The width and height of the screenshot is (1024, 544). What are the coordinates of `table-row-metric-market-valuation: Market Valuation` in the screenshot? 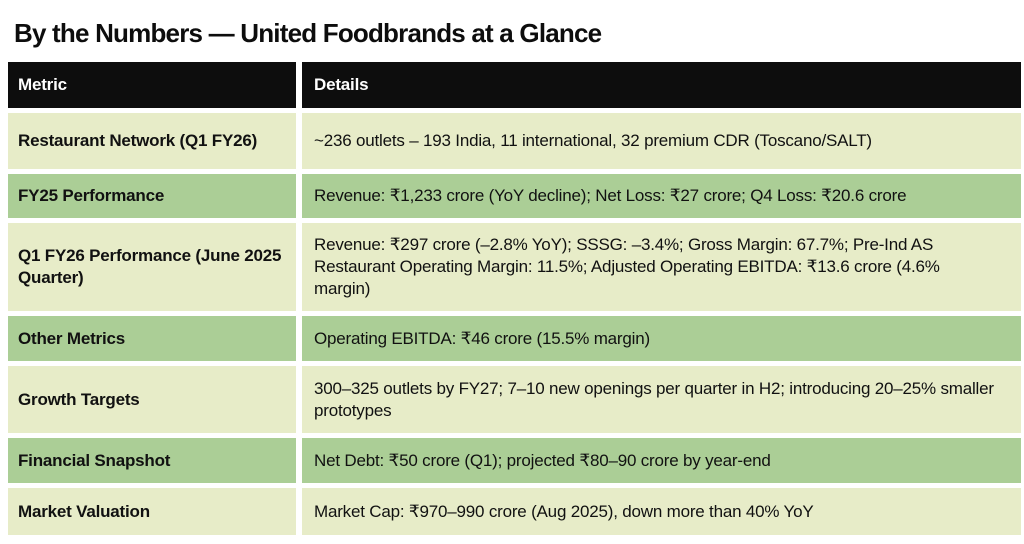 It's located at (152, 511).